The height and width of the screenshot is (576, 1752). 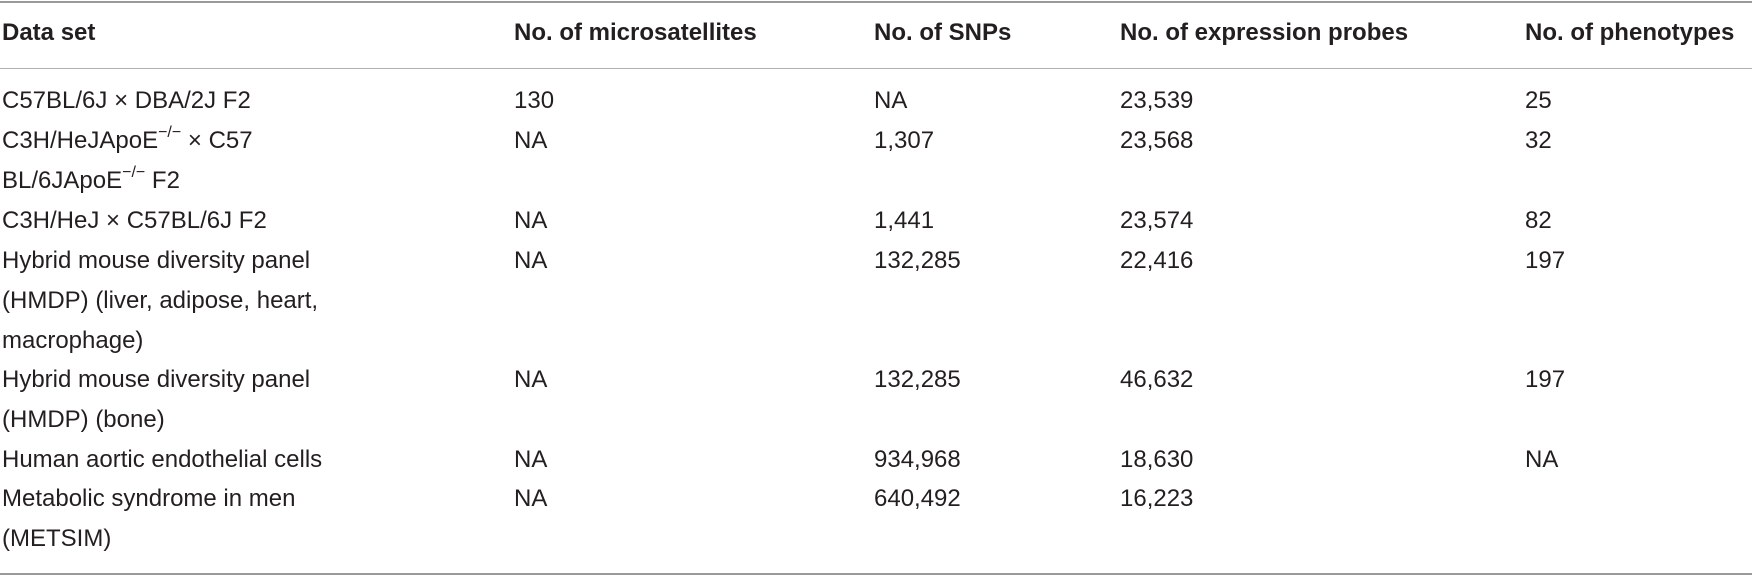 I want to click on cell-dataset-line: C3H/HeJ × C57BL/6J F2, so click(x=134, y=220).